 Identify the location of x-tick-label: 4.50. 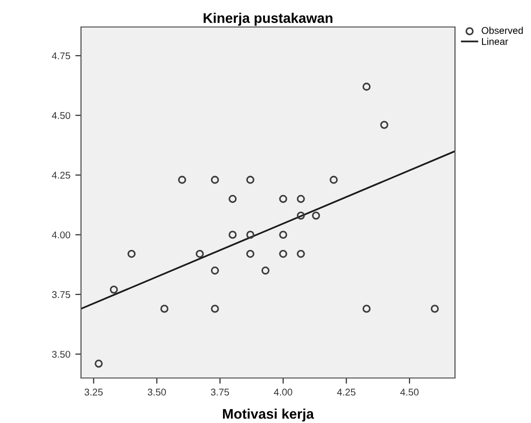
(409, 392).